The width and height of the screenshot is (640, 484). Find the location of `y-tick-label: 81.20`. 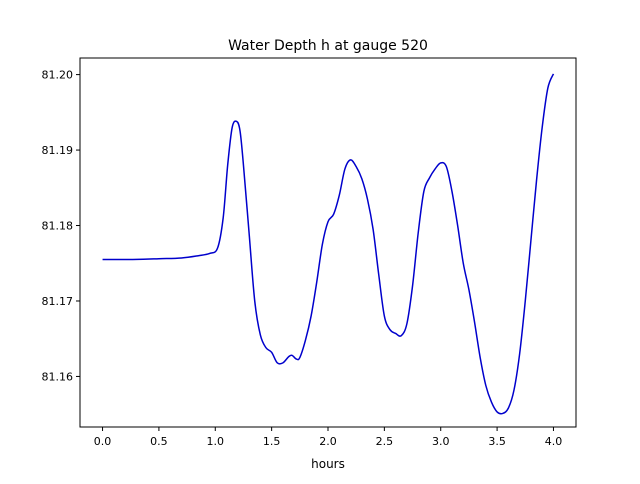

y-tick-label: 81.20 is located at coordinates (58, 75).